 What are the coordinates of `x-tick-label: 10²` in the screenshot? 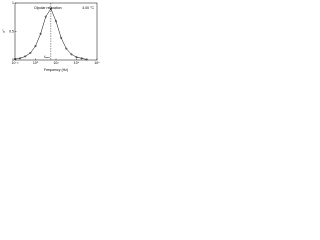 It's located at (56, 63).